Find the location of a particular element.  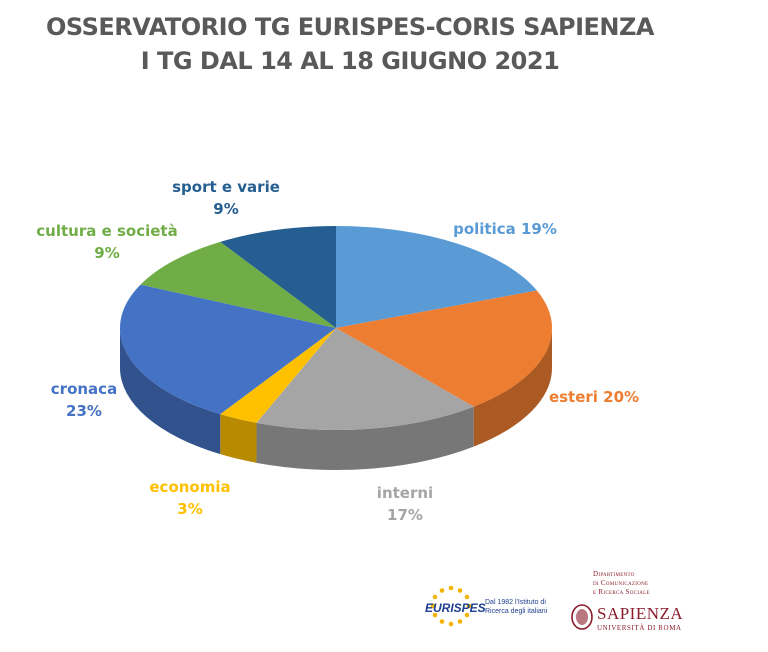

pie-slice-cronaca is located at coordinates (228, 349).